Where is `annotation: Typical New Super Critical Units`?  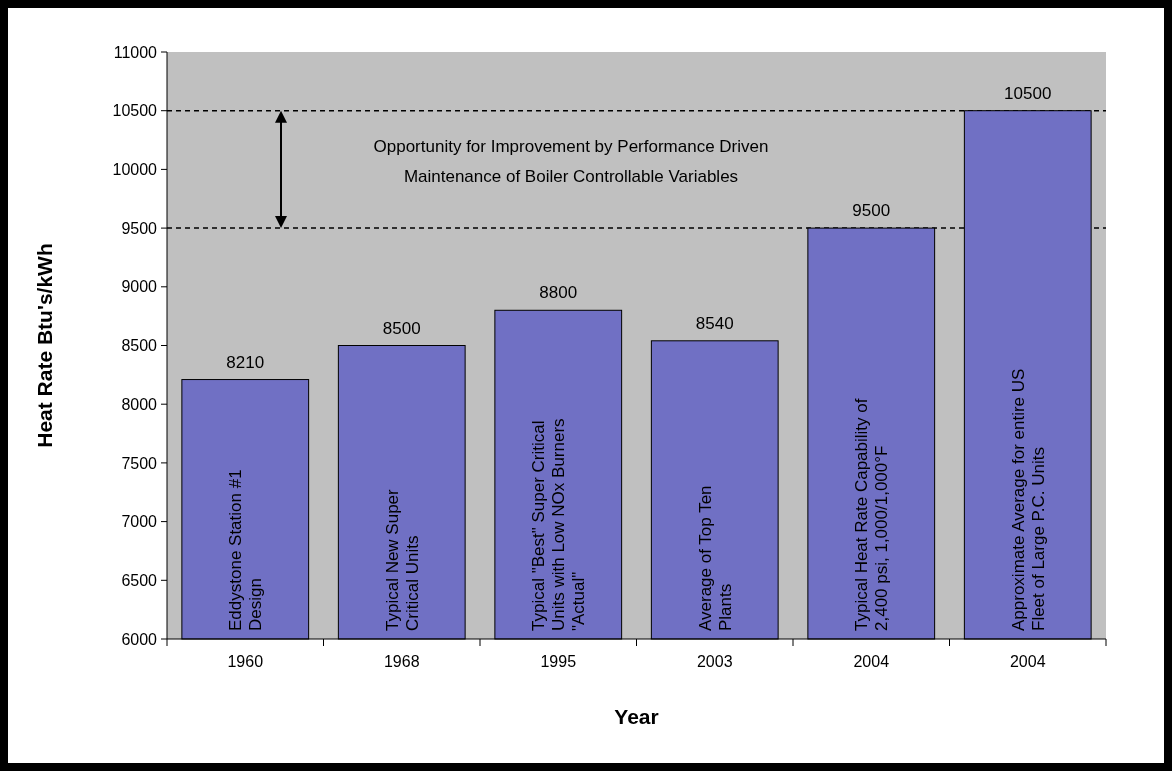
annotation: Typical New Super Critical Units is located at coordinates (402, 559).